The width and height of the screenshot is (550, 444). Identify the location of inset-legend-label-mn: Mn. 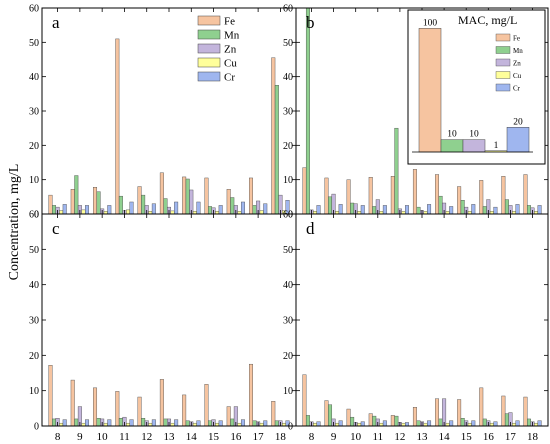
(518, 51).